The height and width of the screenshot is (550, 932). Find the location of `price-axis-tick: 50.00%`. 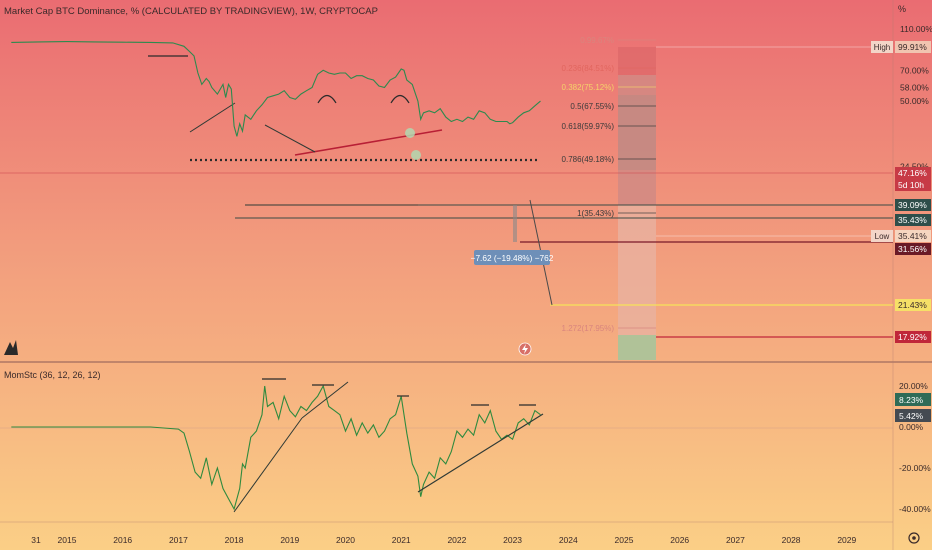

price-axis-tick: 50.00% is located at coordinates (914, 101).